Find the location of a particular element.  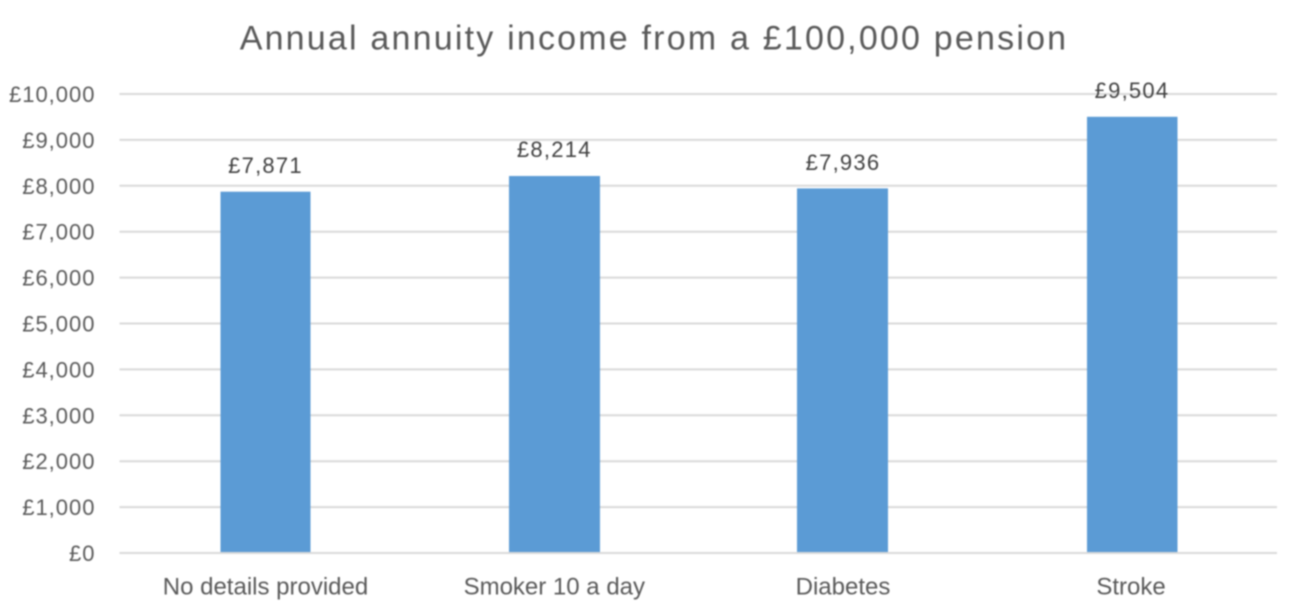

svg-text: £8,000 is located at coordinates (58, 186).